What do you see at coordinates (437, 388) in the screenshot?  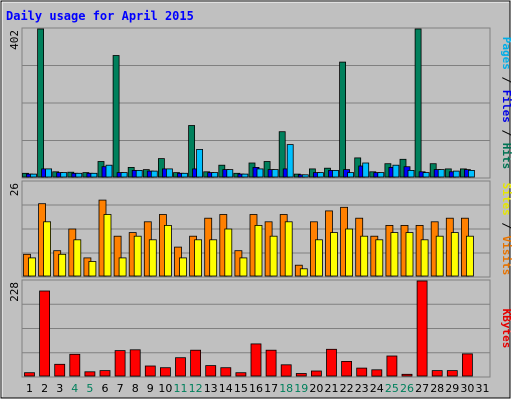 I see `x-tick-label-day-28: 28` at bounding box center [437, 388].